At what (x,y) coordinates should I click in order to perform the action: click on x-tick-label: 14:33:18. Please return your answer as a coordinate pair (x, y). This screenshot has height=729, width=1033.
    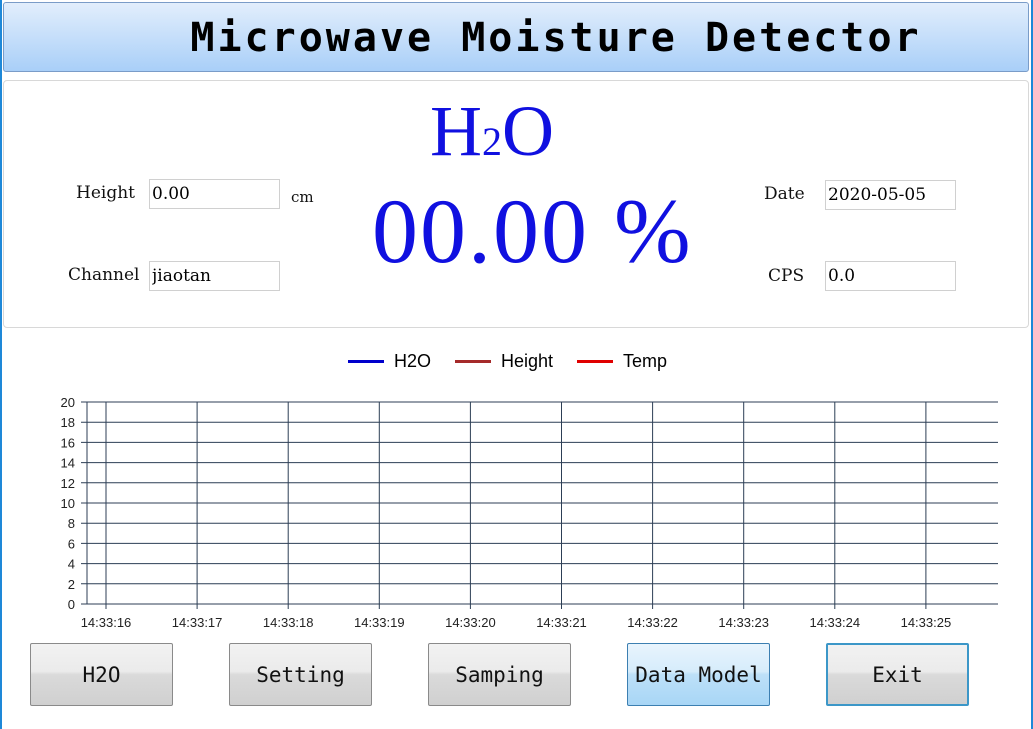
    Looking at the image, I should click on (288, 622).